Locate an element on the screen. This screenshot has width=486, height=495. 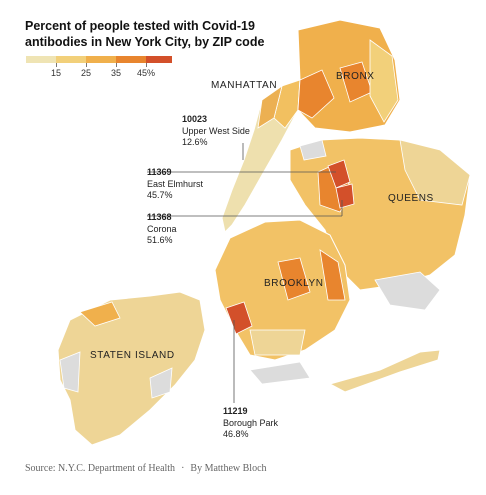
legend-label-15: 15 is located at coordinates (56, 73).